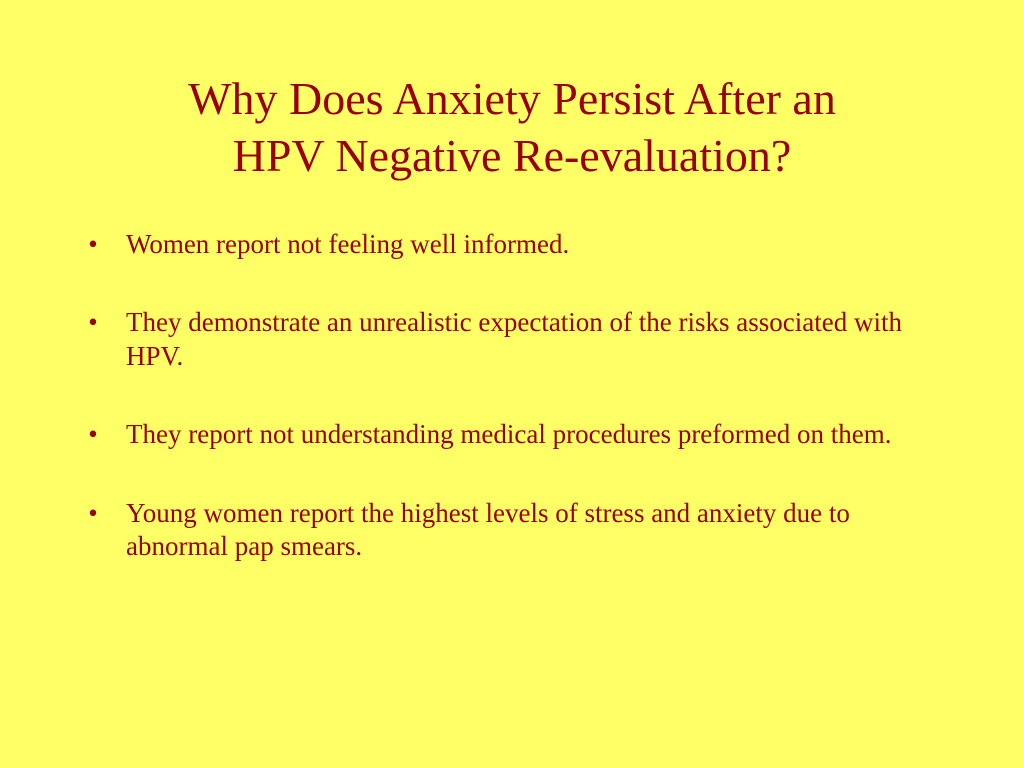  What do you see at coordinates (512, 98) in the screenshot?
I see `title-line-1: Why Does Anxiety Persist After an` at bounding box center [512, 98].